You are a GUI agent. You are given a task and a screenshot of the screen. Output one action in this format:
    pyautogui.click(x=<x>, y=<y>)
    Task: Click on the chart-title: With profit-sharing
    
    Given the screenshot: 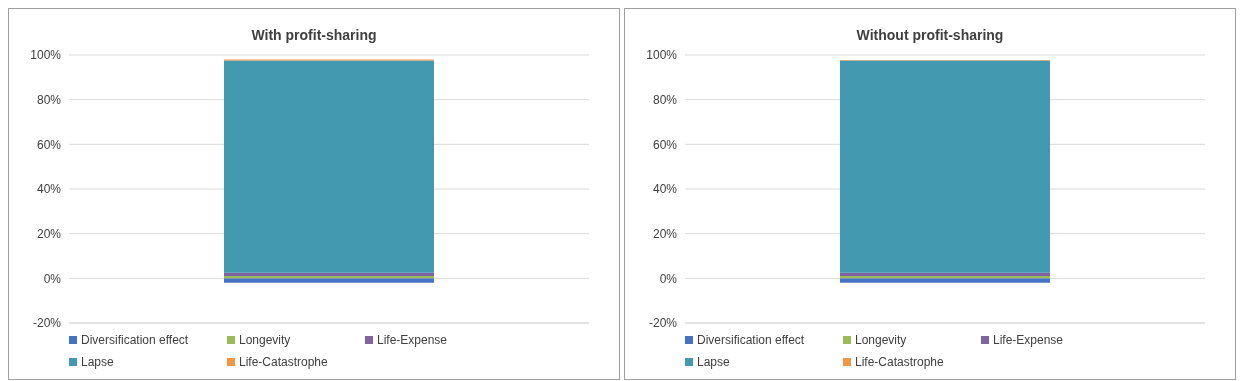 What is the action you would take?
    pyautogui.click(x=314, y=35)
    